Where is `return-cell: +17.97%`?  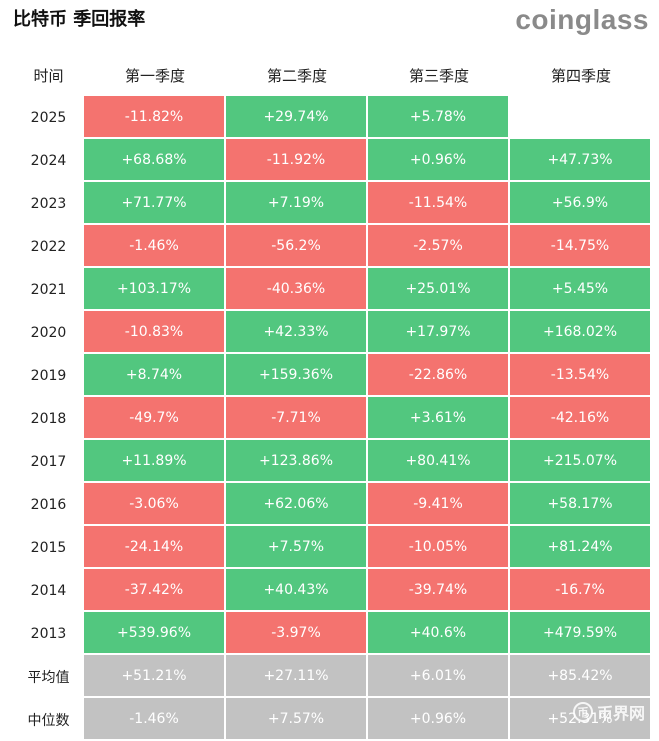 return-cell: +17.97% is located at coordinates (439, 332).